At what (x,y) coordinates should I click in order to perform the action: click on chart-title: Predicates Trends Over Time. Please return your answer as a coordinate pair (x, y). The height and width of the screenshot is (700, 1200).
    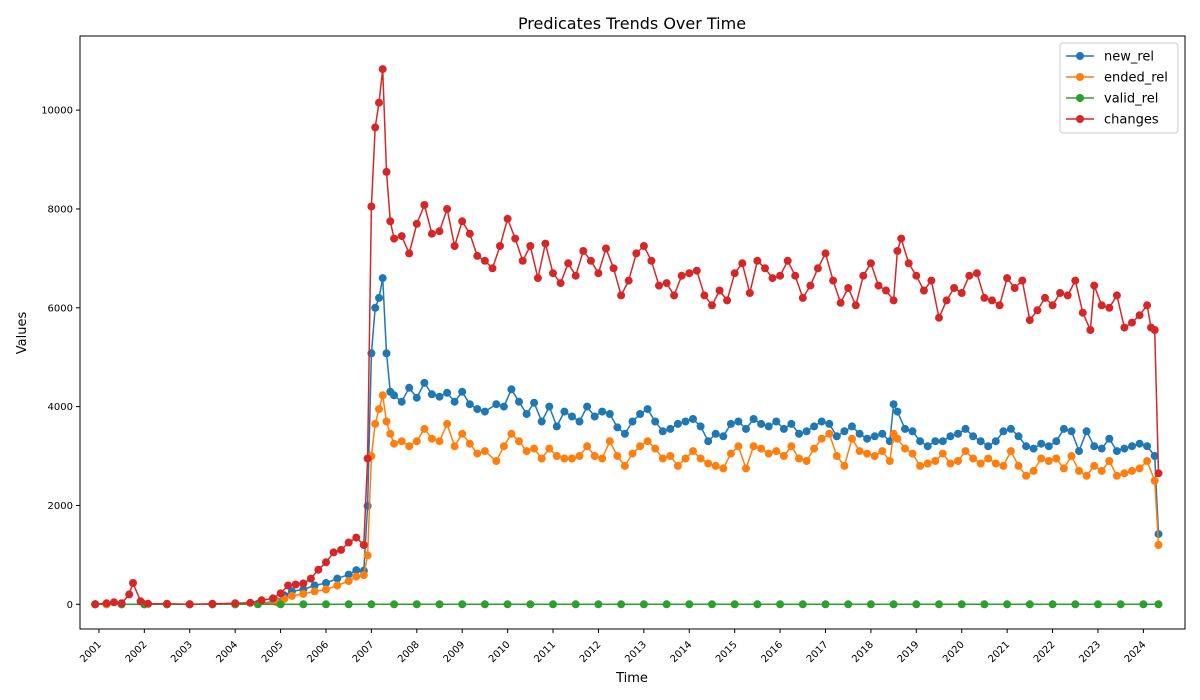
    Looking at the image, I should click on (632, 23).